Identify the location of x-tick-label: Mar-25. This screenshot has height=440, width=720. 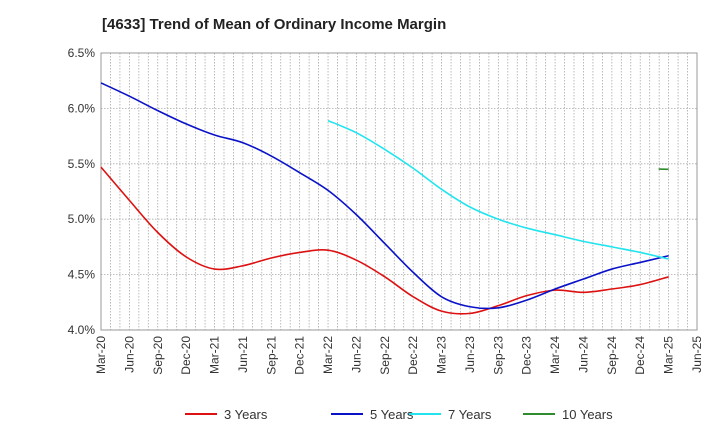
(669, 355).